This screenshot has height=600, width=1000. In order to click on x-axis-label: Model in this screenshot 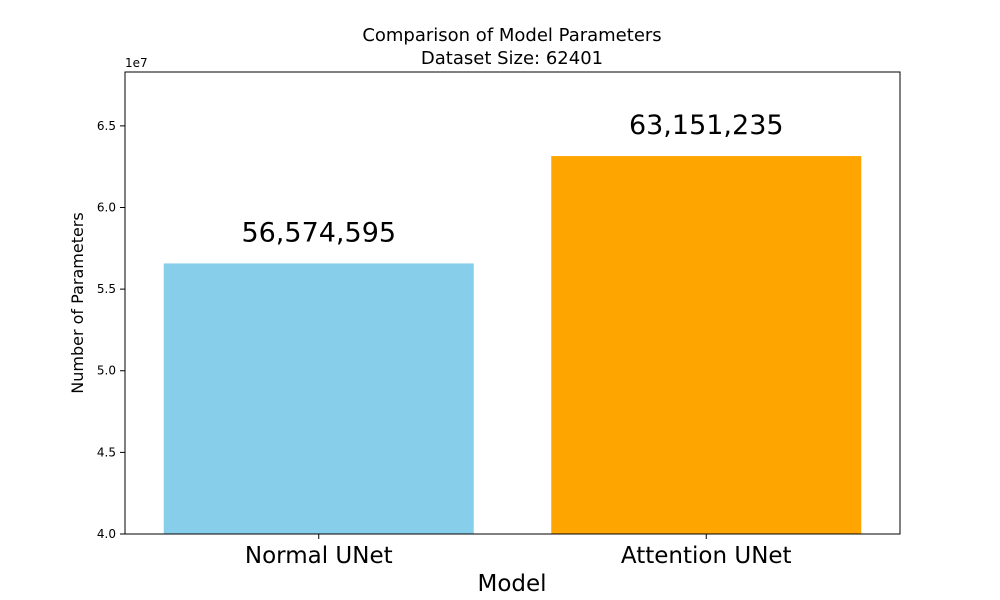, I will do `click(511, 584)`.